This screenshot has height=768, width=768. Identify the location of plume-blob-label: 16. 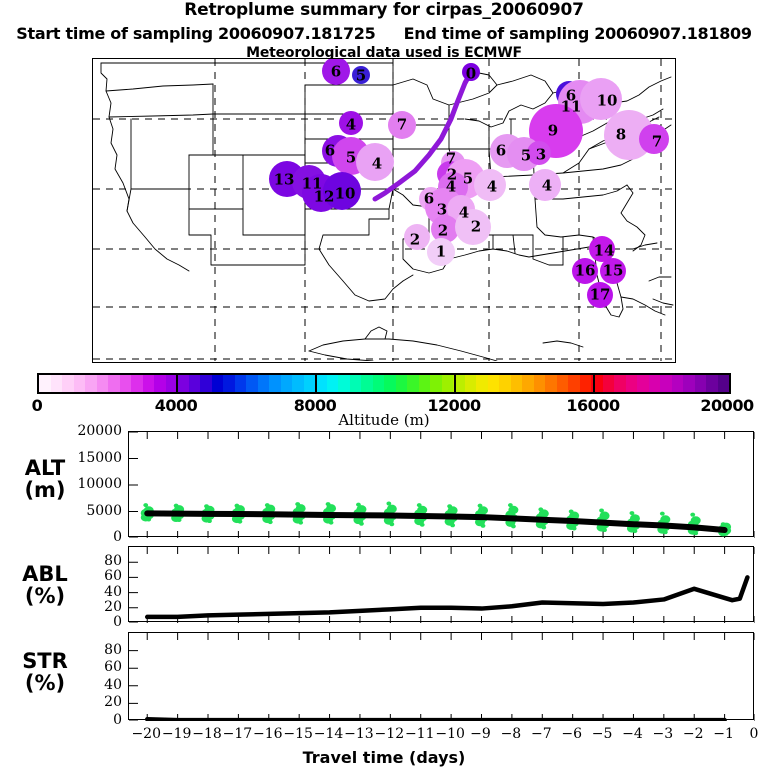
(585, 270).